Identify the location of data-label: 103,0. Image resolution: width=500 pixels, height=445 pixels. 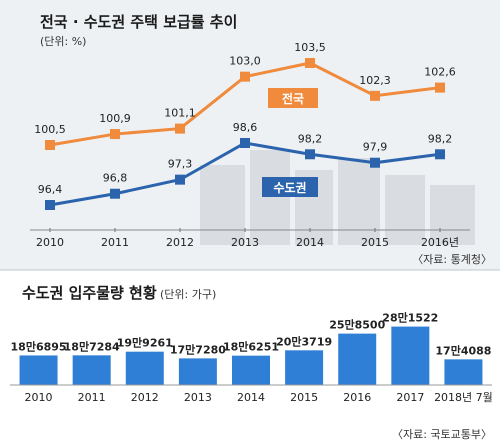
(245, 61).